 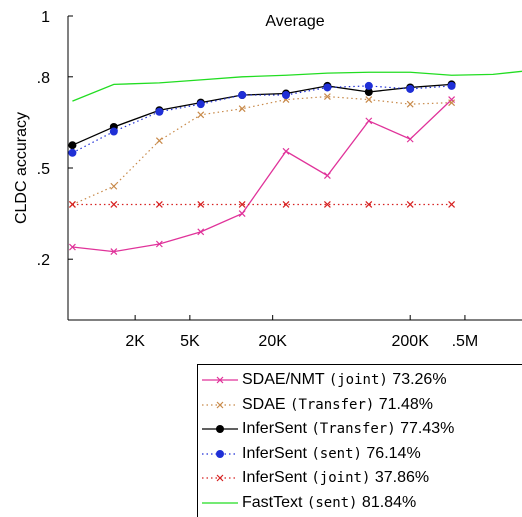 I want to click on y-axis-label: CLDC accuracy, so click(x=21, y=168).